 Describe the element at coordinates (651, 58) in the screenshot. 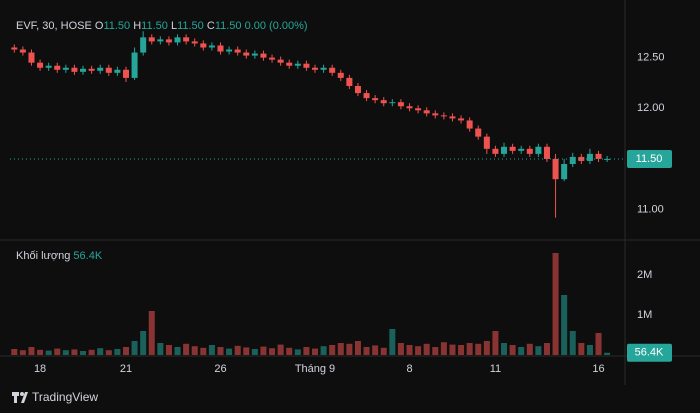

I see `y-tick-label: 12.50` at that location.